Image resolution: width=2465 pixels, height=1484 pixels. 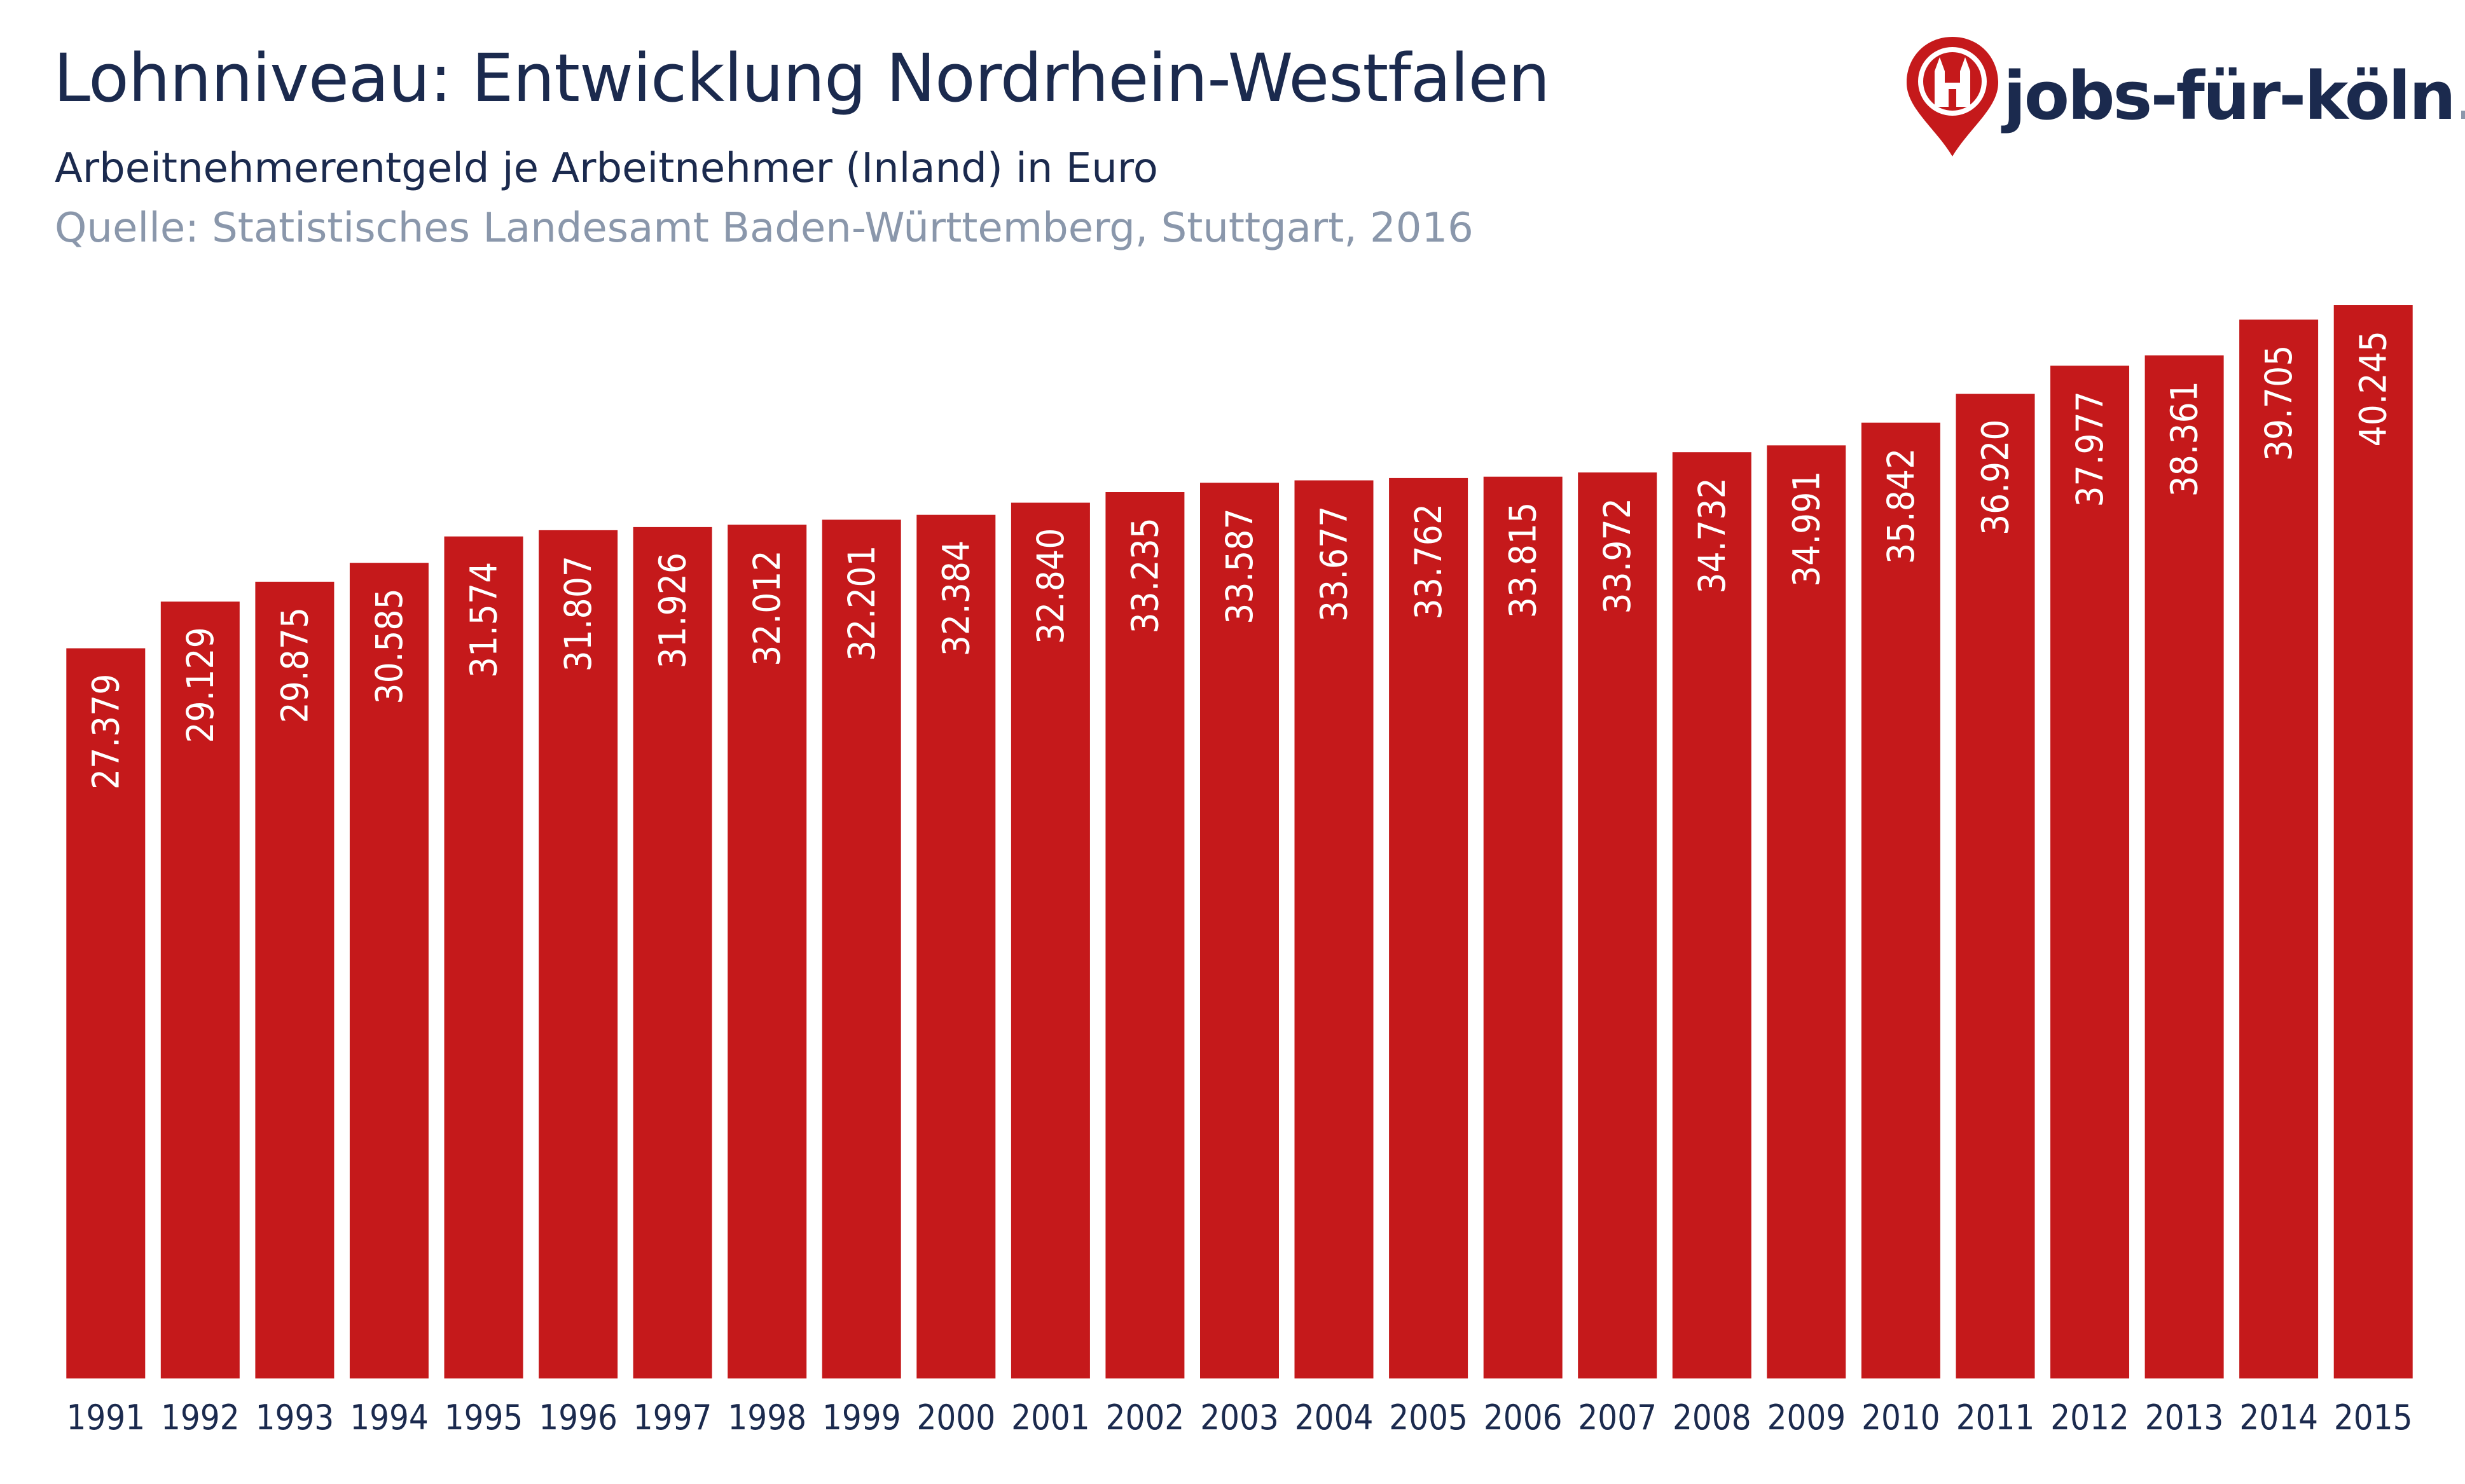 I want to click on x-tick-label-2015: 2015, so click(x=2373, y=1418).